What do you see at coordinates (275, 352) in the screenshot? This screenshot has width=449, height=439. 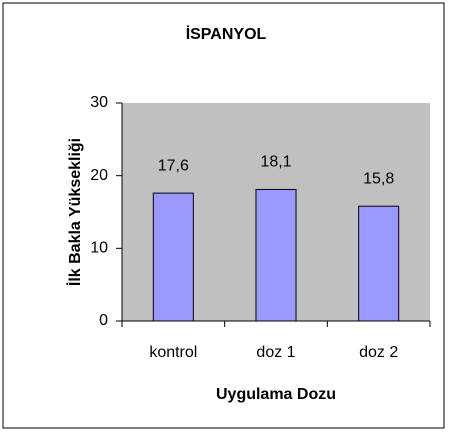 I see `x-tick-label: doz 1` at bounding box center [275, 352].